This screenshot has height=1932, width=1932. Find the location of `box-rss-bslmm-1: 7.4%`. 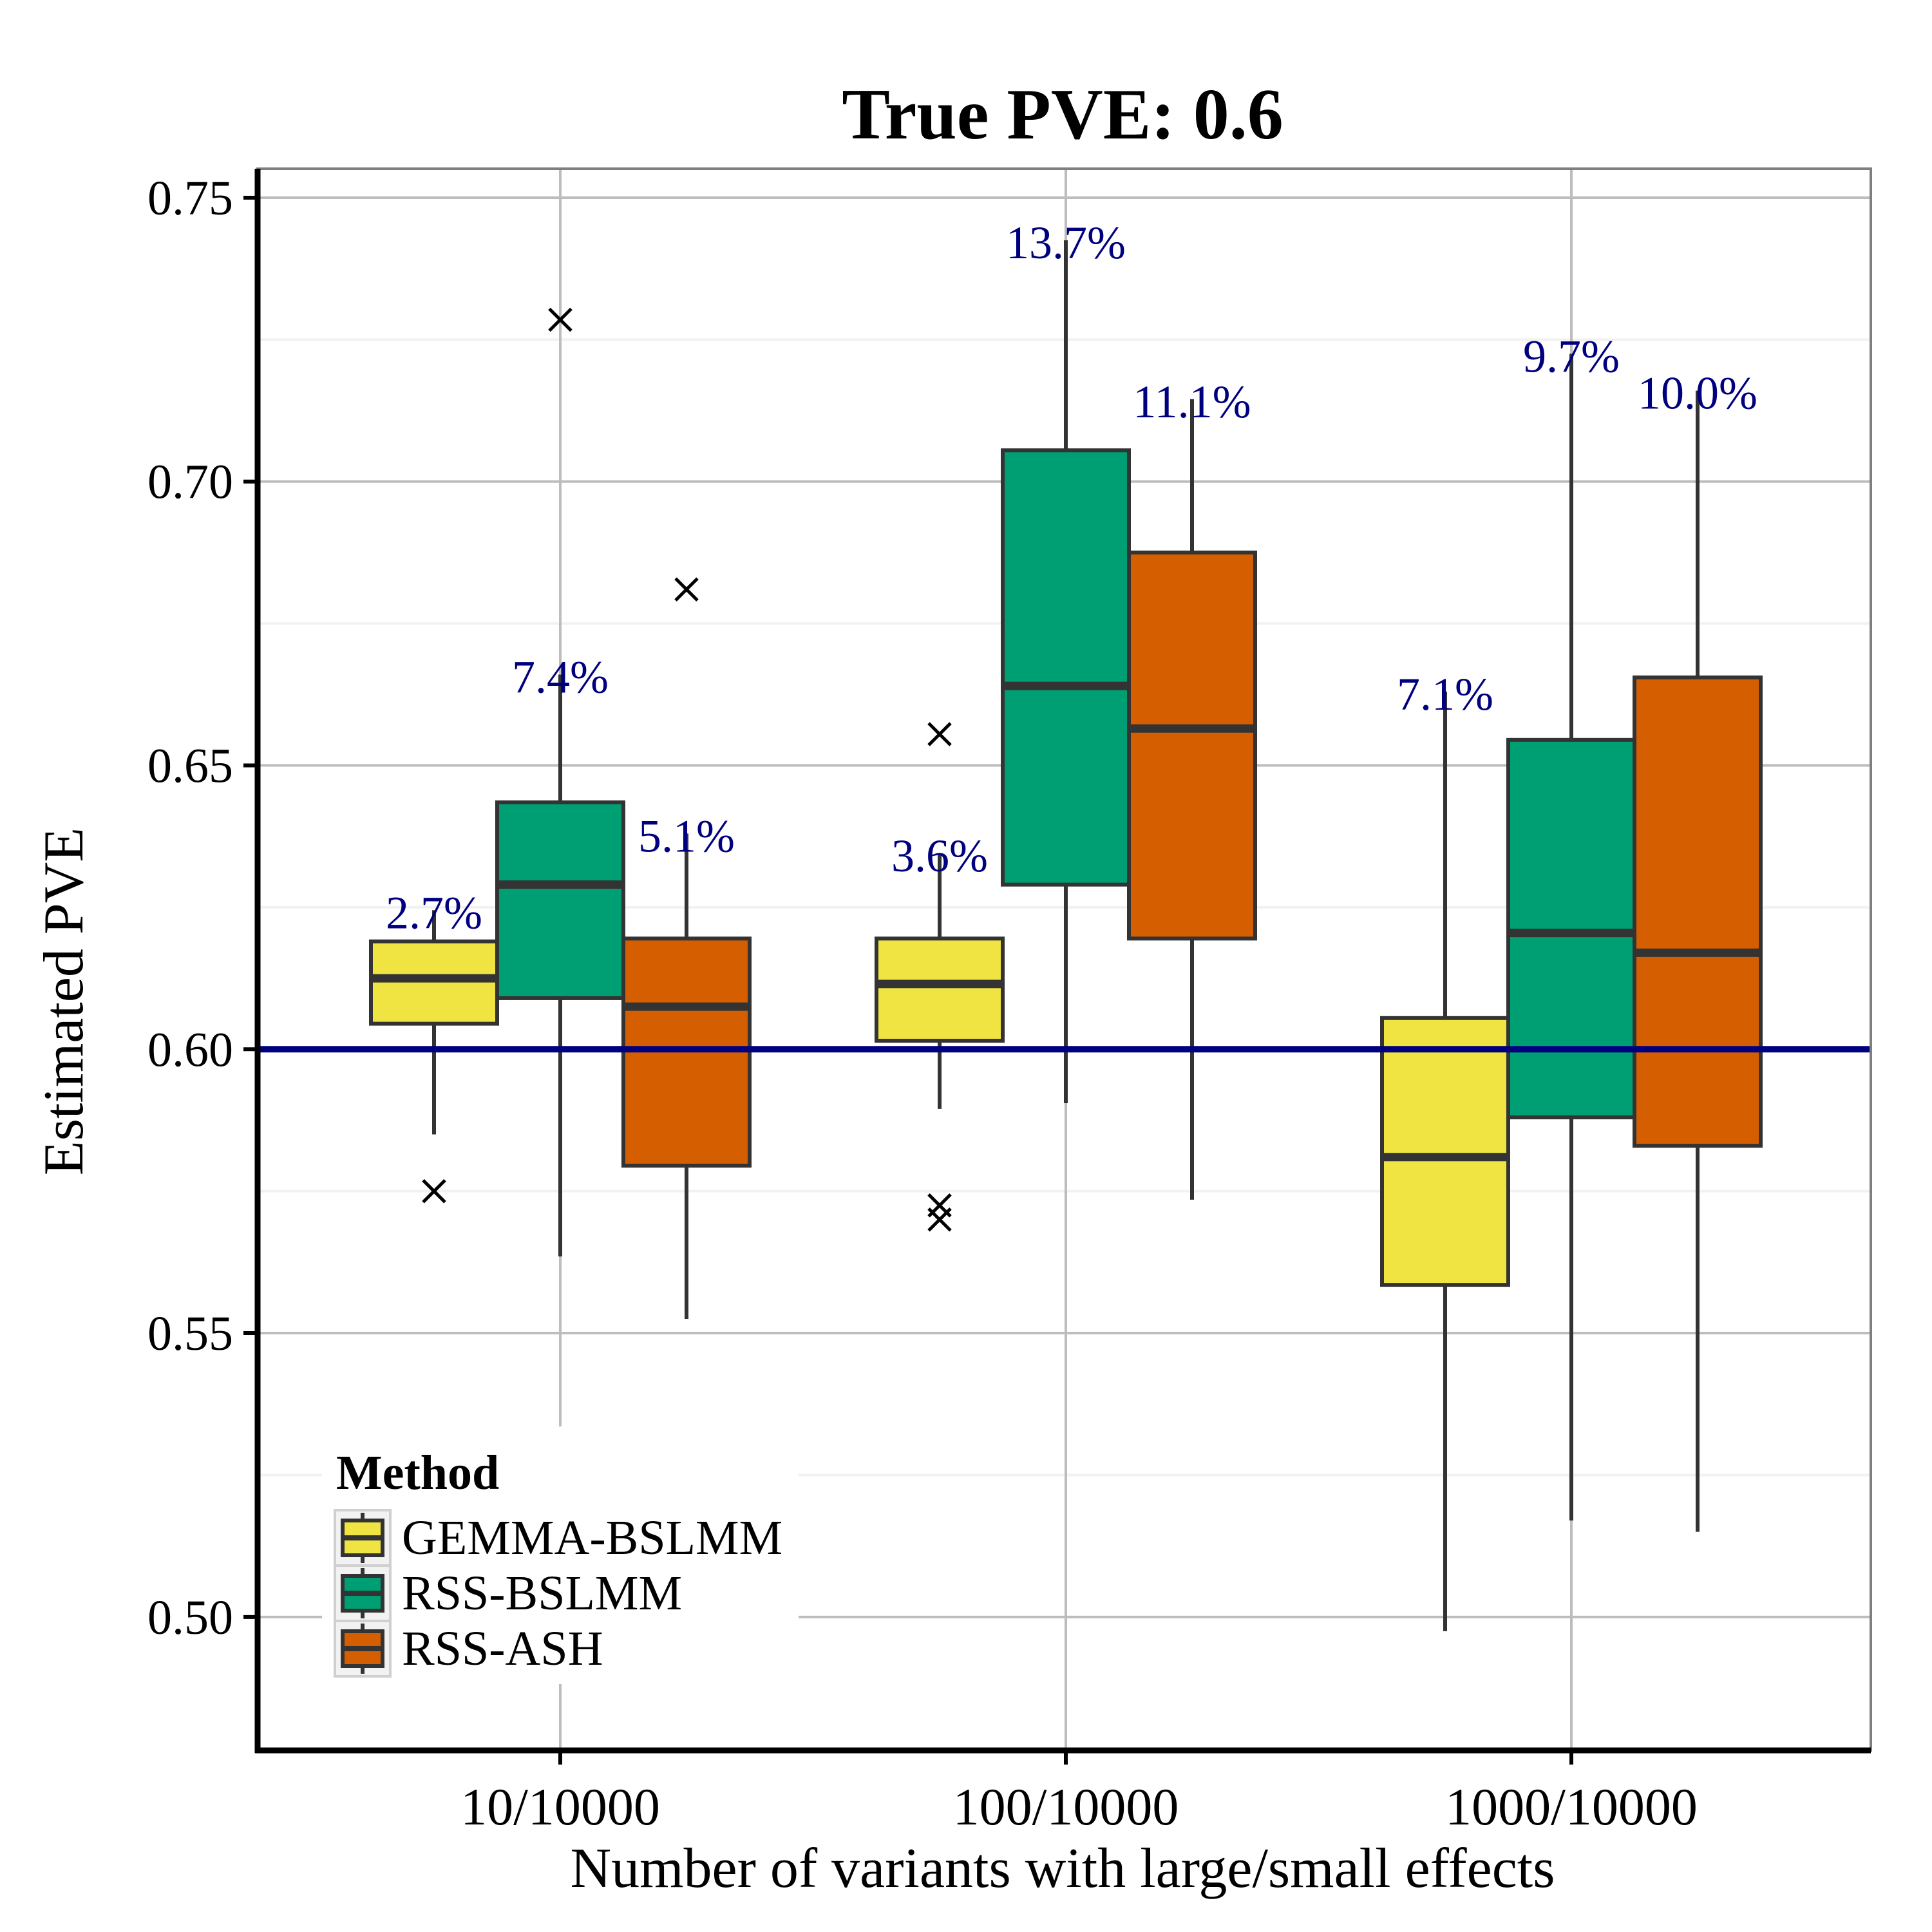

box-rss-bslmm-1: 7.4% is located at coordinates (560, 782).